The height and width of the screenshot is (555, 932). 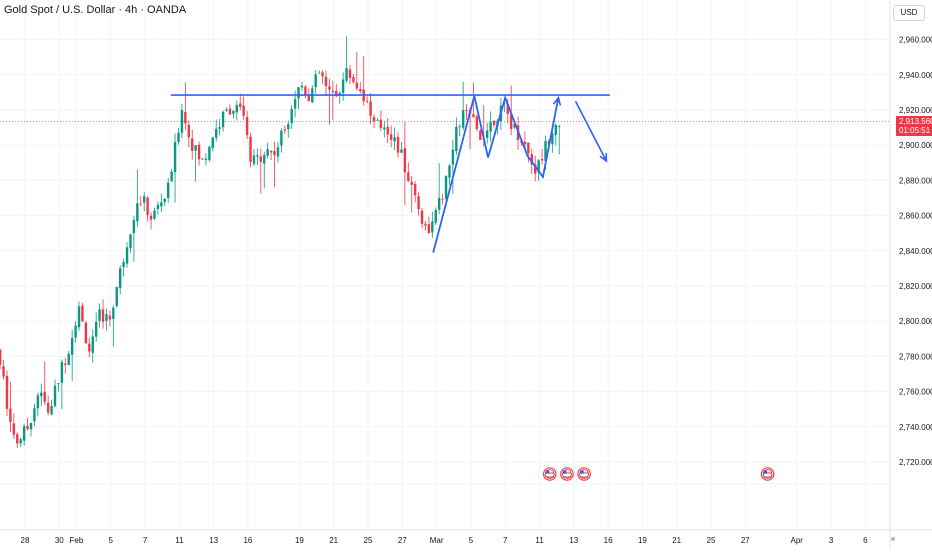 I want to click on x-tick-label: 16, so click(x=608, y=540).